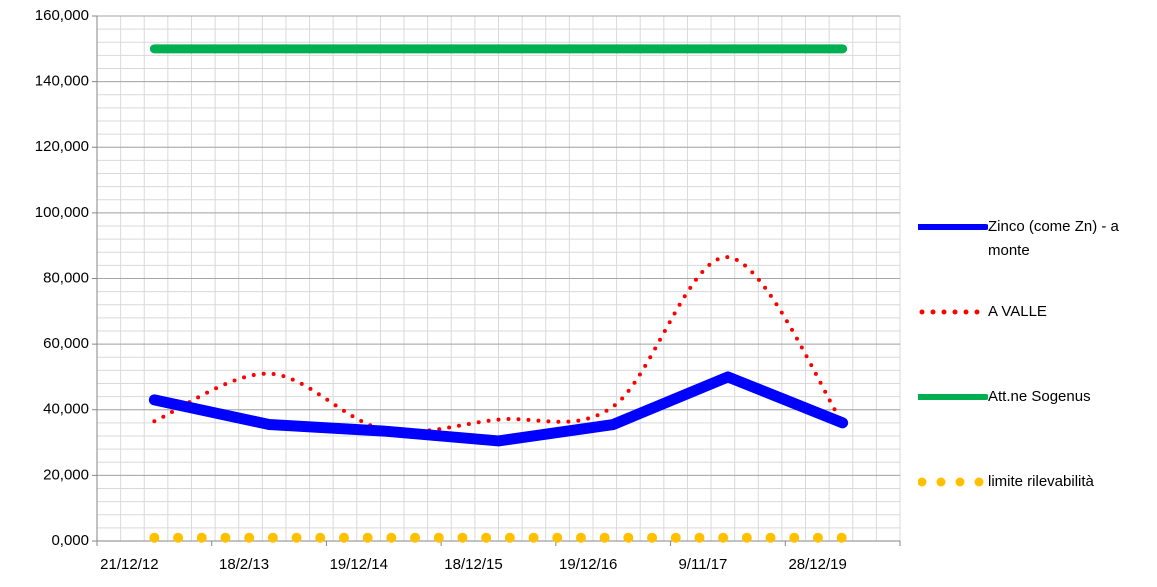 Image resolution: width=1157 pixels, height=587 pixels. Describe the element at coordinates (1039, 396) in the screenshot. I see `legend-label: Att.ne Sogenus` at that location.